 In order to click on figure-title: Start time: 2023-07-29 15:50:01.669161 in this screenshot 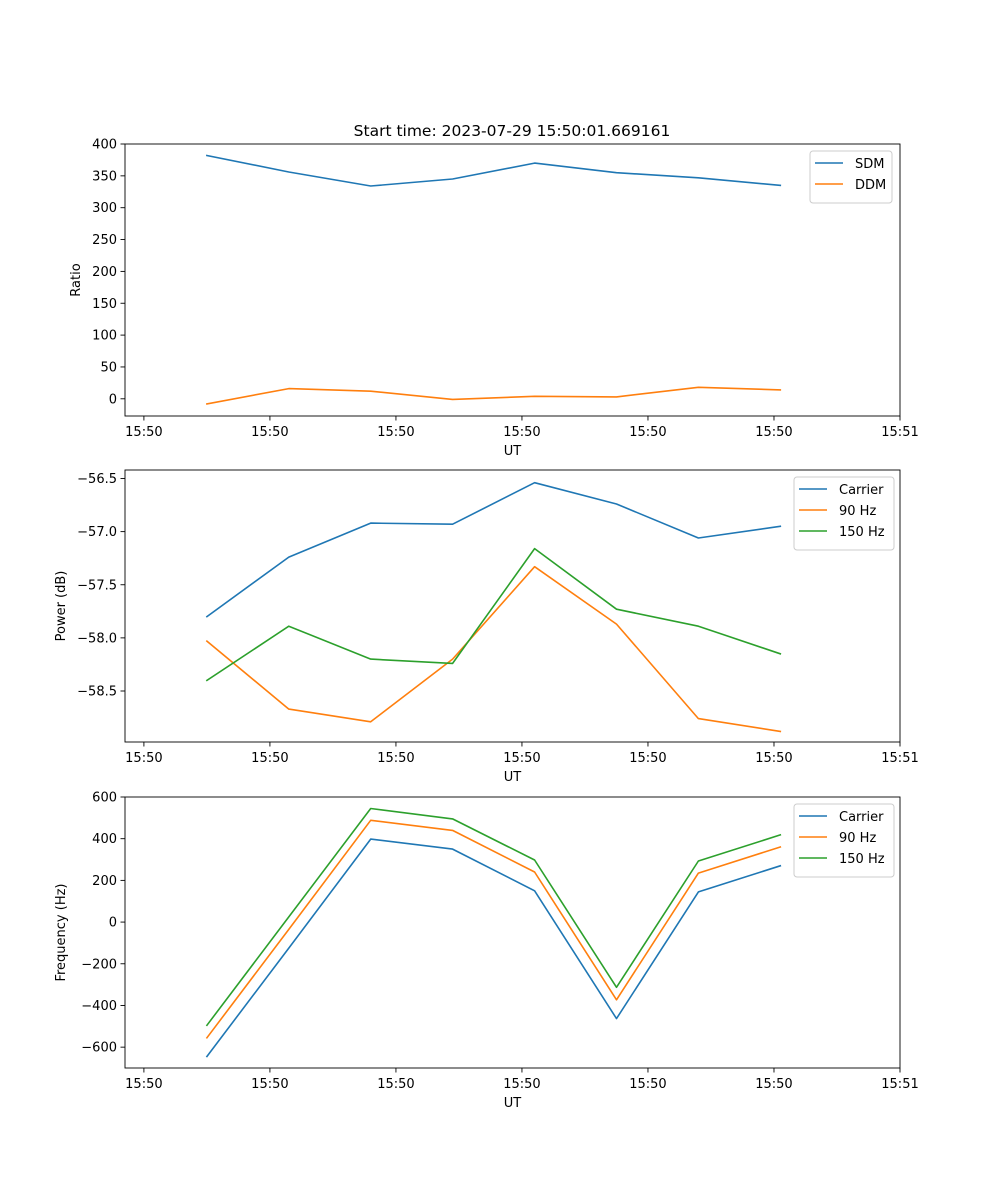, I will do `click(512, 131)`.